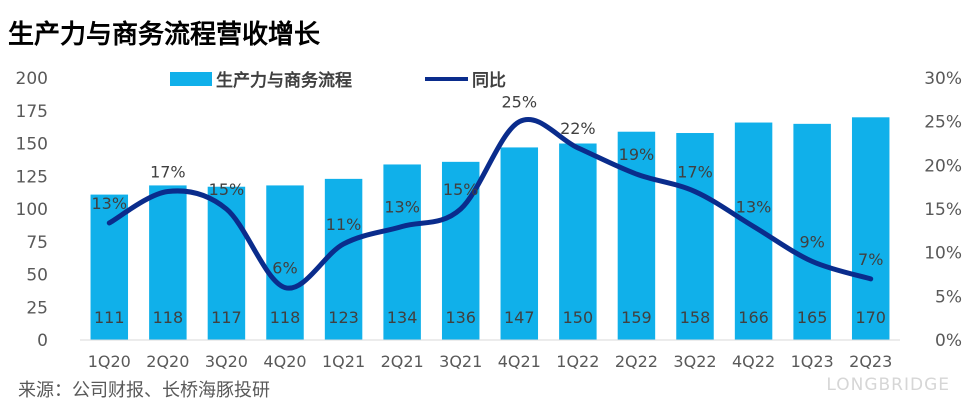 The width and height of the screenshot is (968, 408). What do you see at coordinates (109, 361) in the screenshot?
I see `category-label: 1Q20` at bounding box center [109, 361].